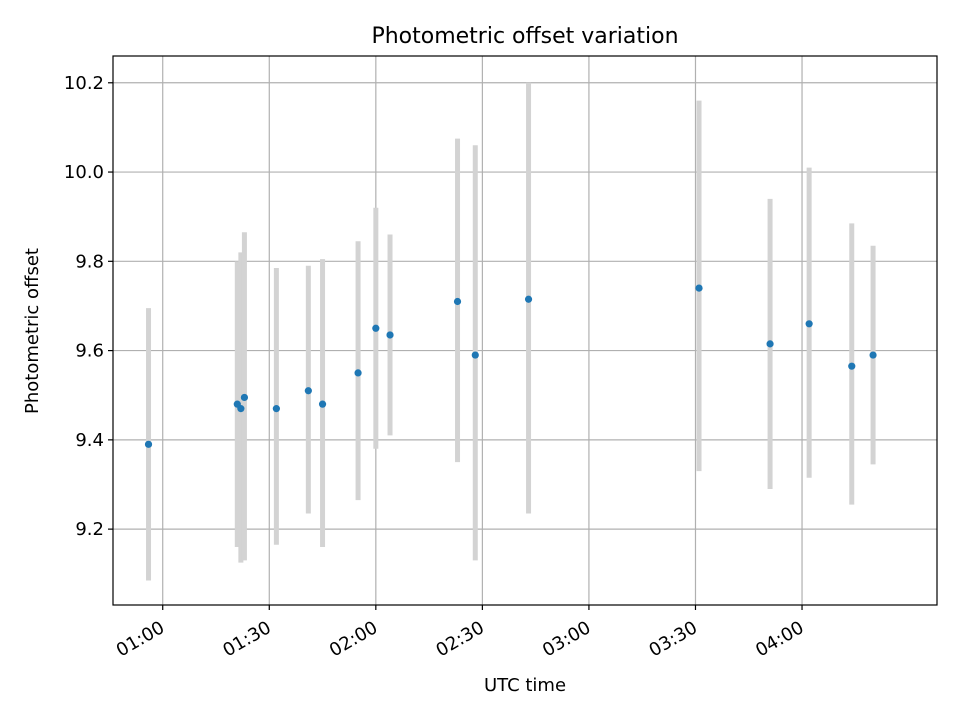  I want to click on x-tick-label: 02:00, so click(353, 639).